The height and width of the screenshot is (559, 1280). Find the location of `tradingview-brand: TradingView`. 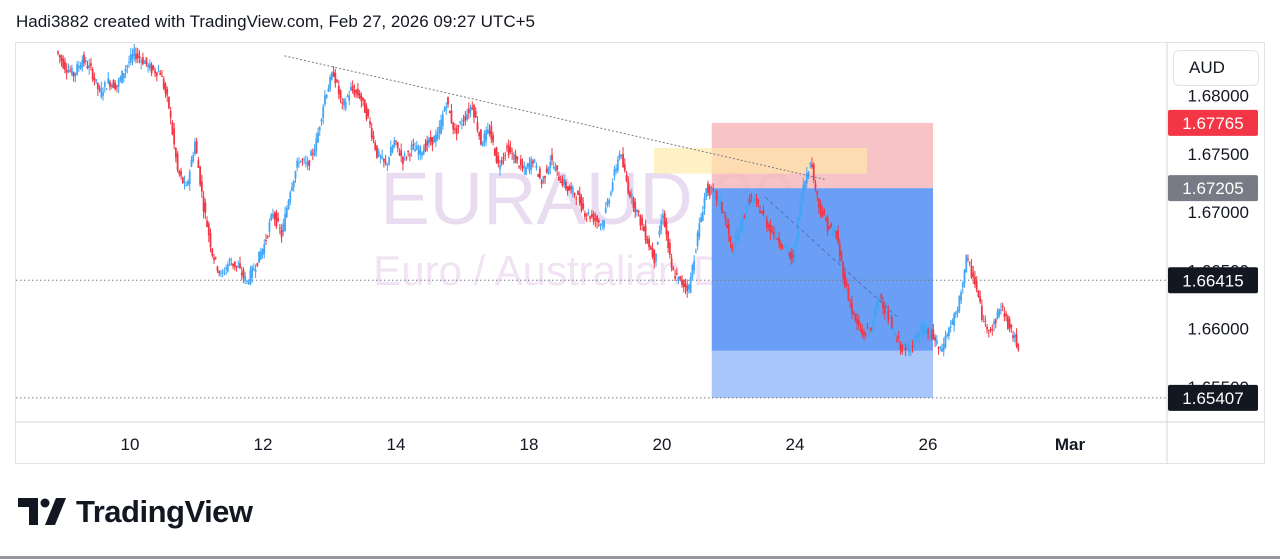

tradingview-brand: TradingView is located at coordinates (135, 512).